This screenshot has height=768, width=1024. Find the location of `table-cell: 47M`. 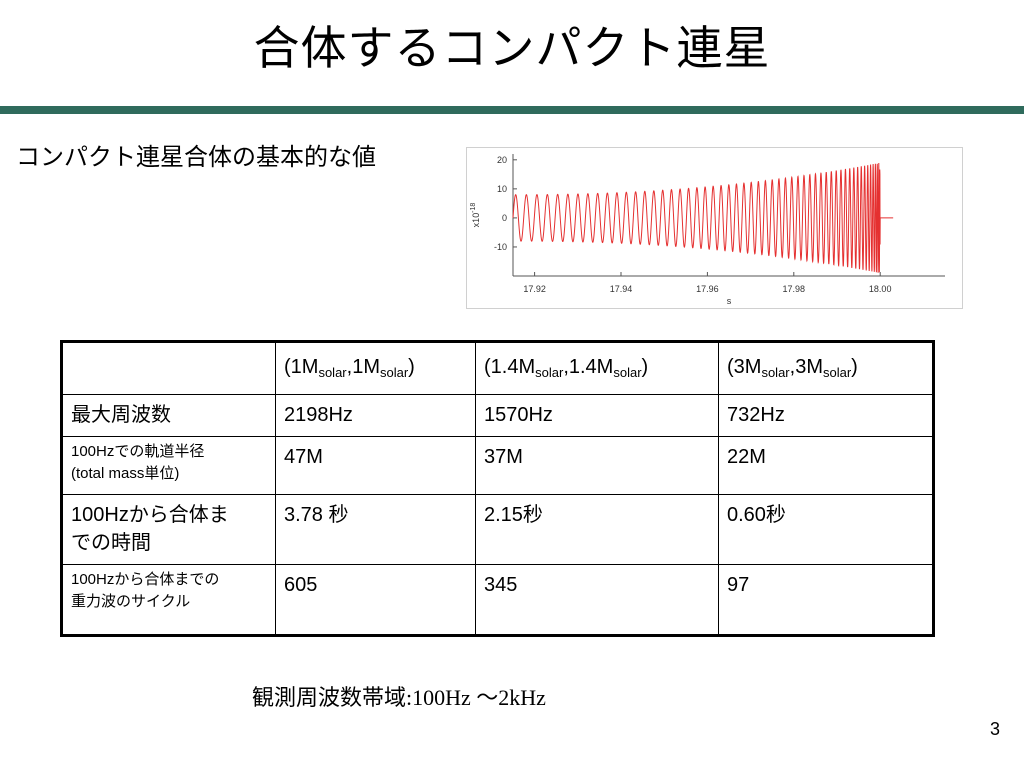

table-cell: 47M is located at coordinates (375, 465).